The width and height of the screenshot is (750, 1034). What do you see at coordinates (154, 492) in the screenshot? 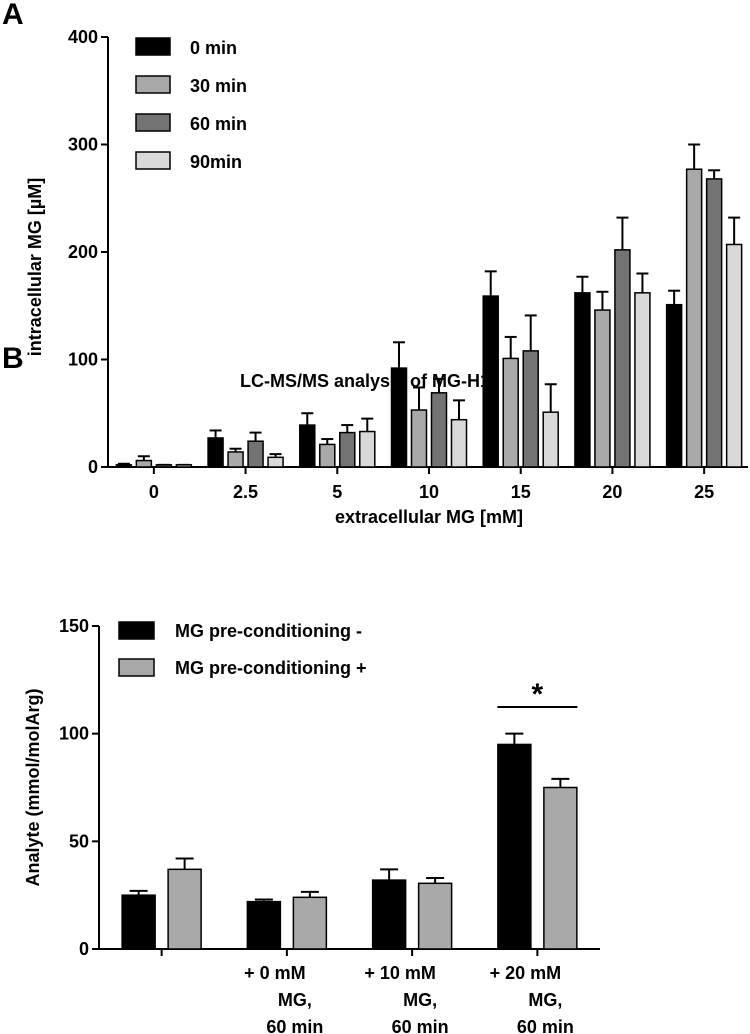
I see `x-tick-label: 0` at bounding box center [154, 492].